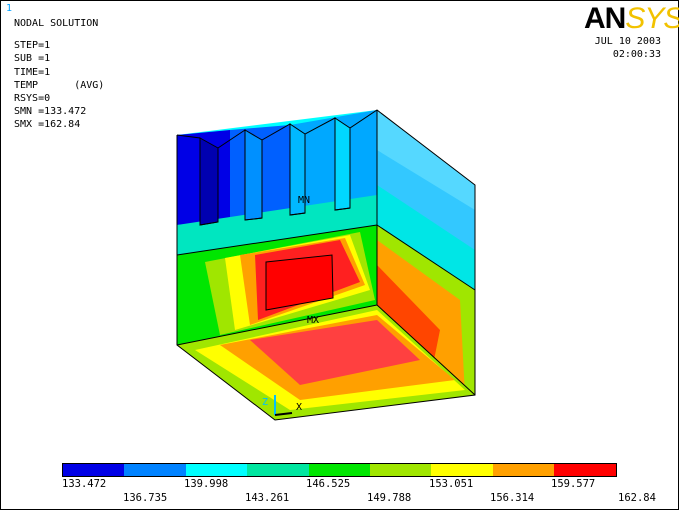 Image resolution: width=679 pixels, height=510 pixels. Describe the element at coordinates (59, 85) in the screenshot. I see `info-temp: TEMP (AVG)` at that location.